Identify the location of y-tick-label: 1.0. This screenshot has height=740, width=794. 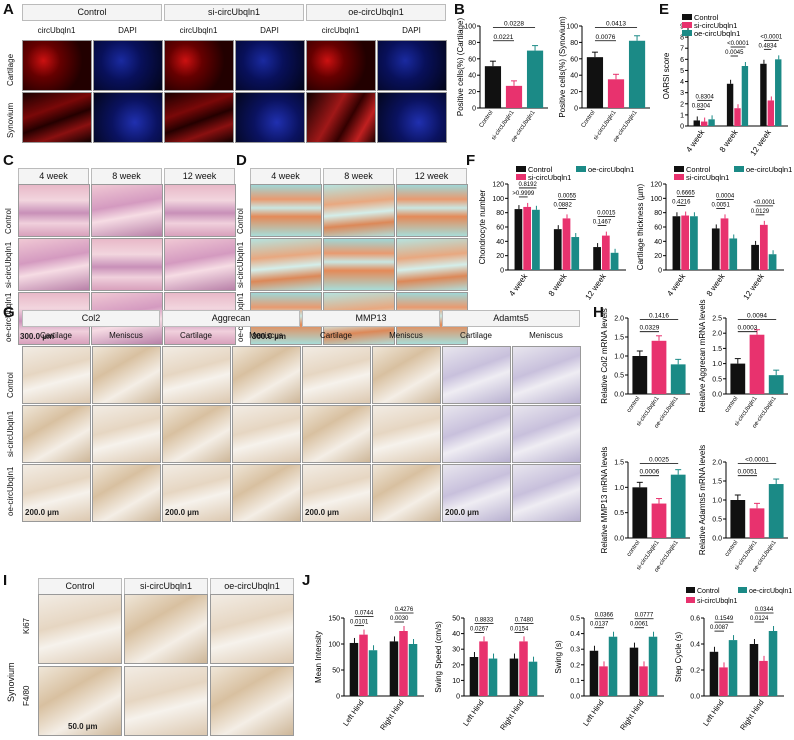
(619, 488).